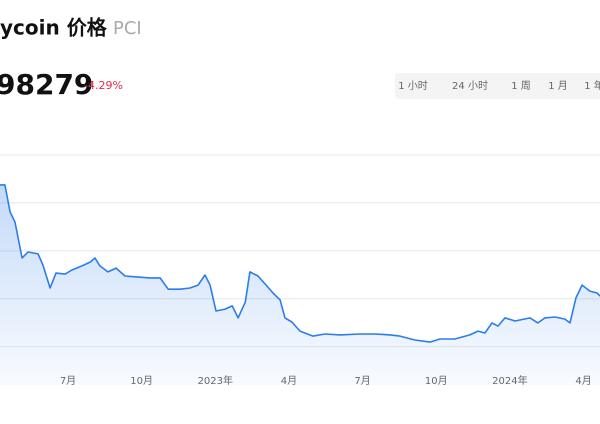 Image resolution: width=600 pixels, height=424 pixels. I want to click on range-button: 1 小时, so click(413, 86).